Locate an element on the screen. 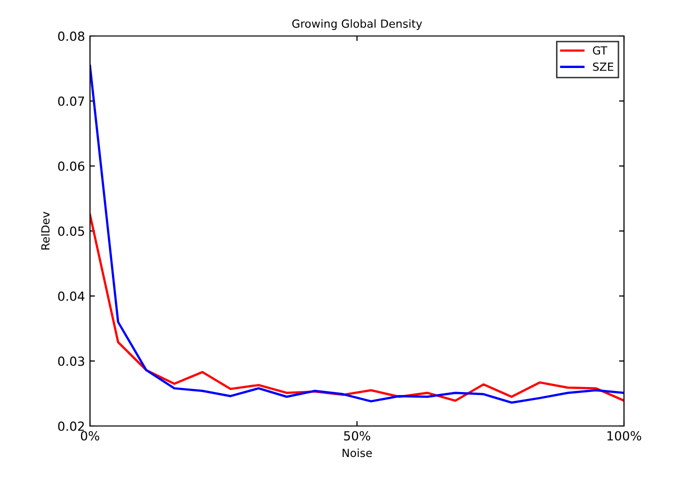 This screenshot has width=690, height=479. y-axis-title: RelDev is located at coordinates (45, 231).